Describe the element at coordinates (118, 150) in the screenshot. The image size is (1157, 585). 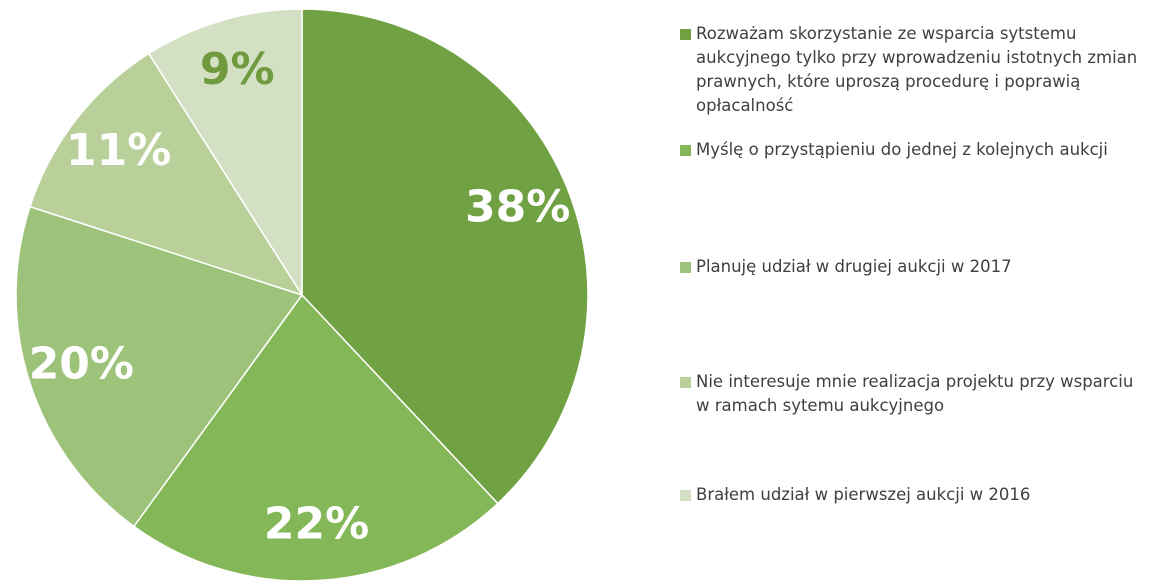
I see `data-label: 11%` at that location.